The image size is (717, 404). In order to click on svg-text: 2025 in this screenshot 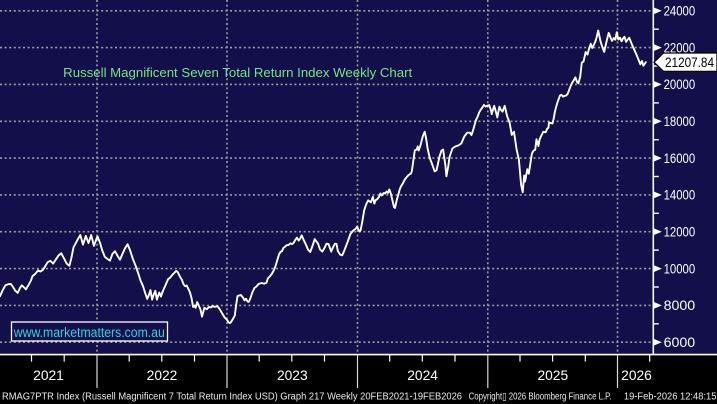, I will do `click(552, 375)`.